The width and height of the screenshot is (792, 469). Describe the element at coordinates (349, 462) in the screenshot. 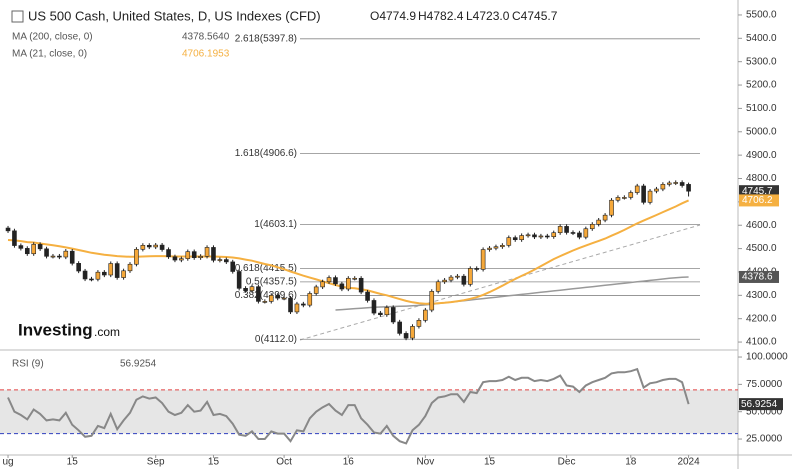

I see `x-tick-label: 16` at that location.